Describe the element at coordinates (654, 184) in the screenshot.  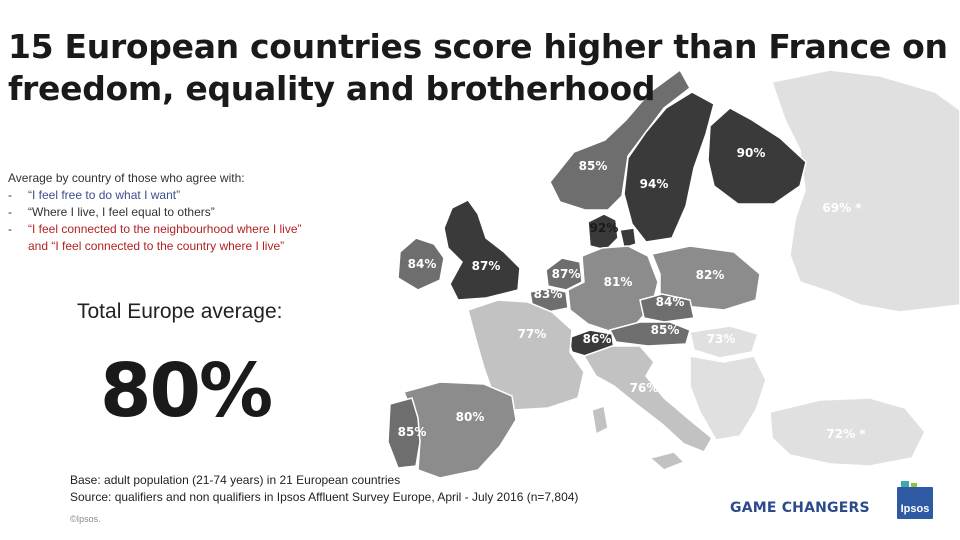
I see `label-sweden: 94%` at that location.